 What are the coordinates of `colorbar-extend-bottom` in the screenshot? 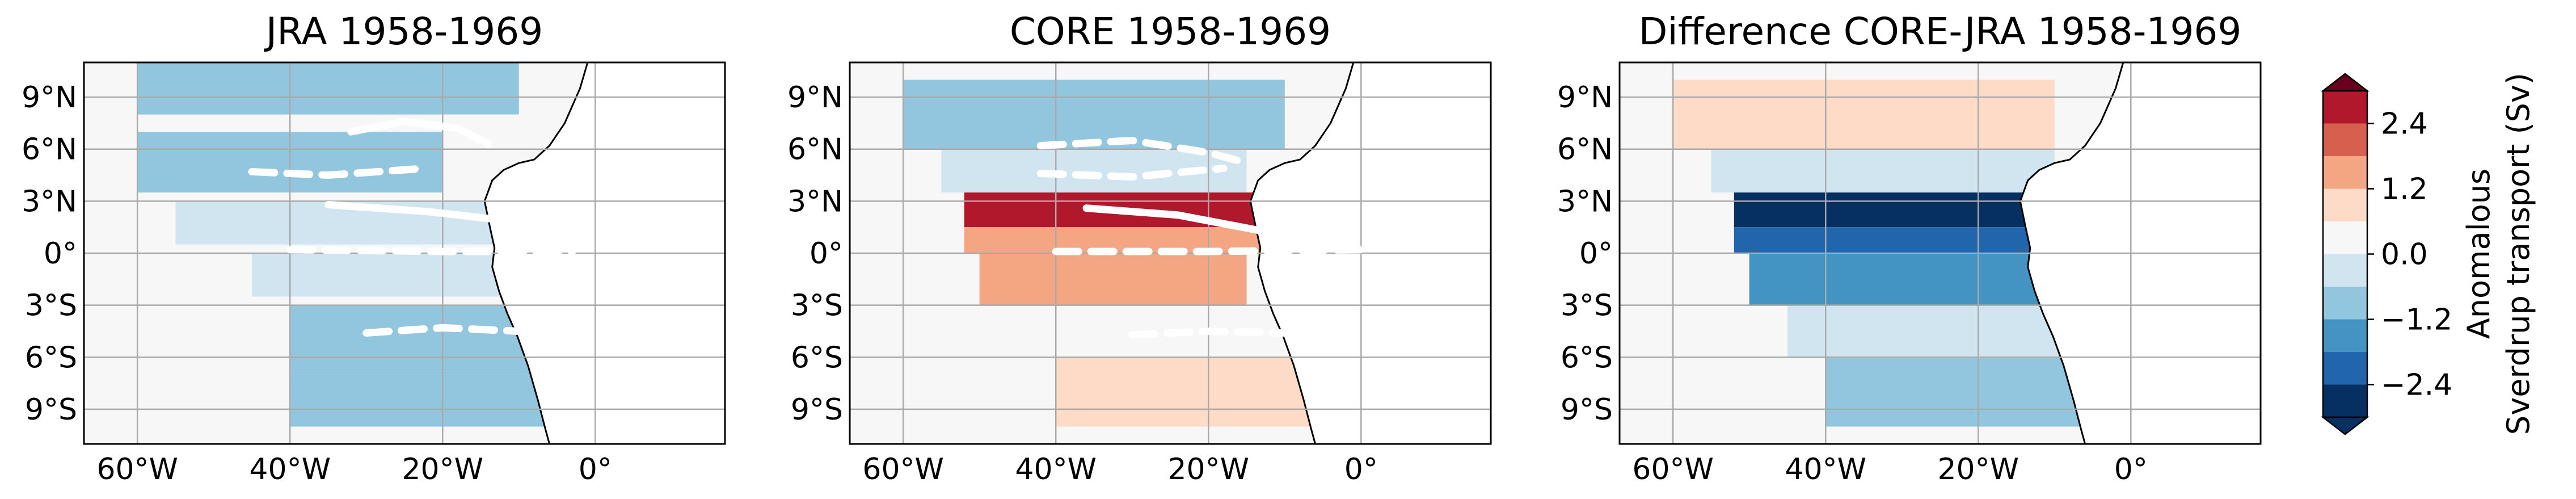 It's located at (2345, 426).